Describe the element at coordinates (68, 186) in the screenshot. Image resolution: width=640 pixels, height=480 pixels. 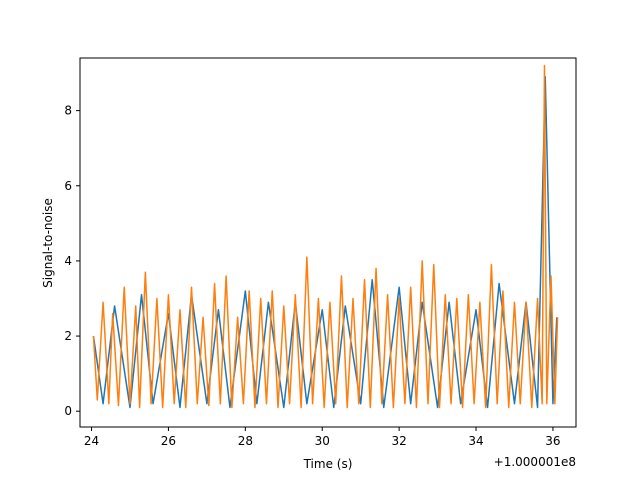
I see `y-tick-label-3: 6` at that location.